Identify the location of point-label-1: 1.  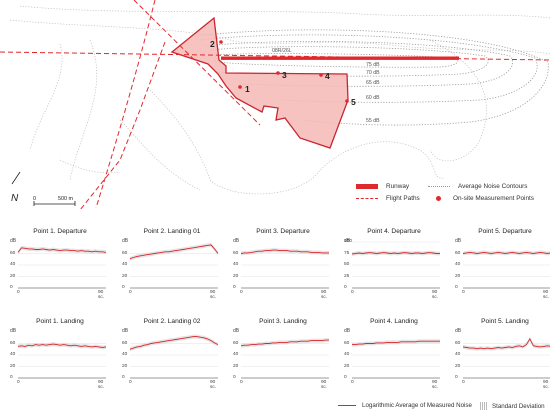
(247, 89).